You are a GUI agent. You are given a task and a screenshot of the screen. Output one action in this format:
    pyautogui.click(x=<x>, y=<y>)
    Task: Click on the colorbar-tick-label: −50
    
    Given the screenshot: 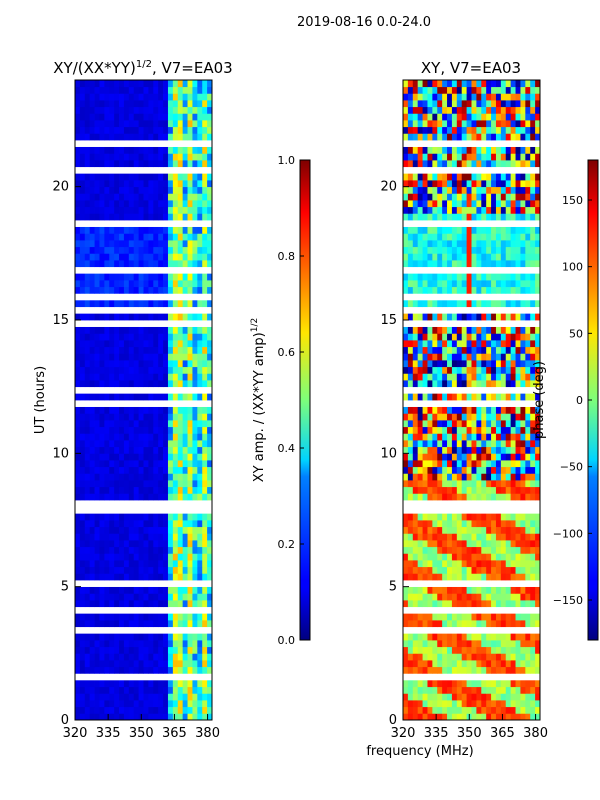 What is the action you would take?
    pyautogui.click(x=571, y=467)
    